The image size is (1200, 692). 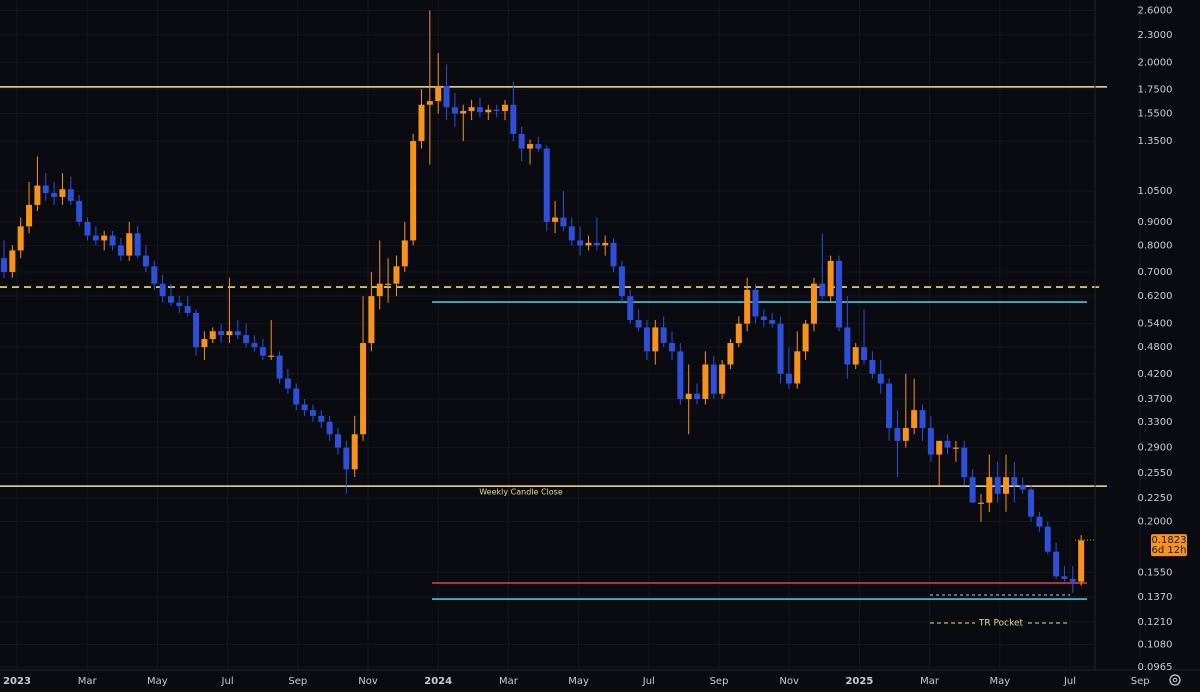 What do you see at coordinates (1155, 473) in the screenshot?
I see `y-tick-label: 0.2550` at bounding box center [1155, 473].